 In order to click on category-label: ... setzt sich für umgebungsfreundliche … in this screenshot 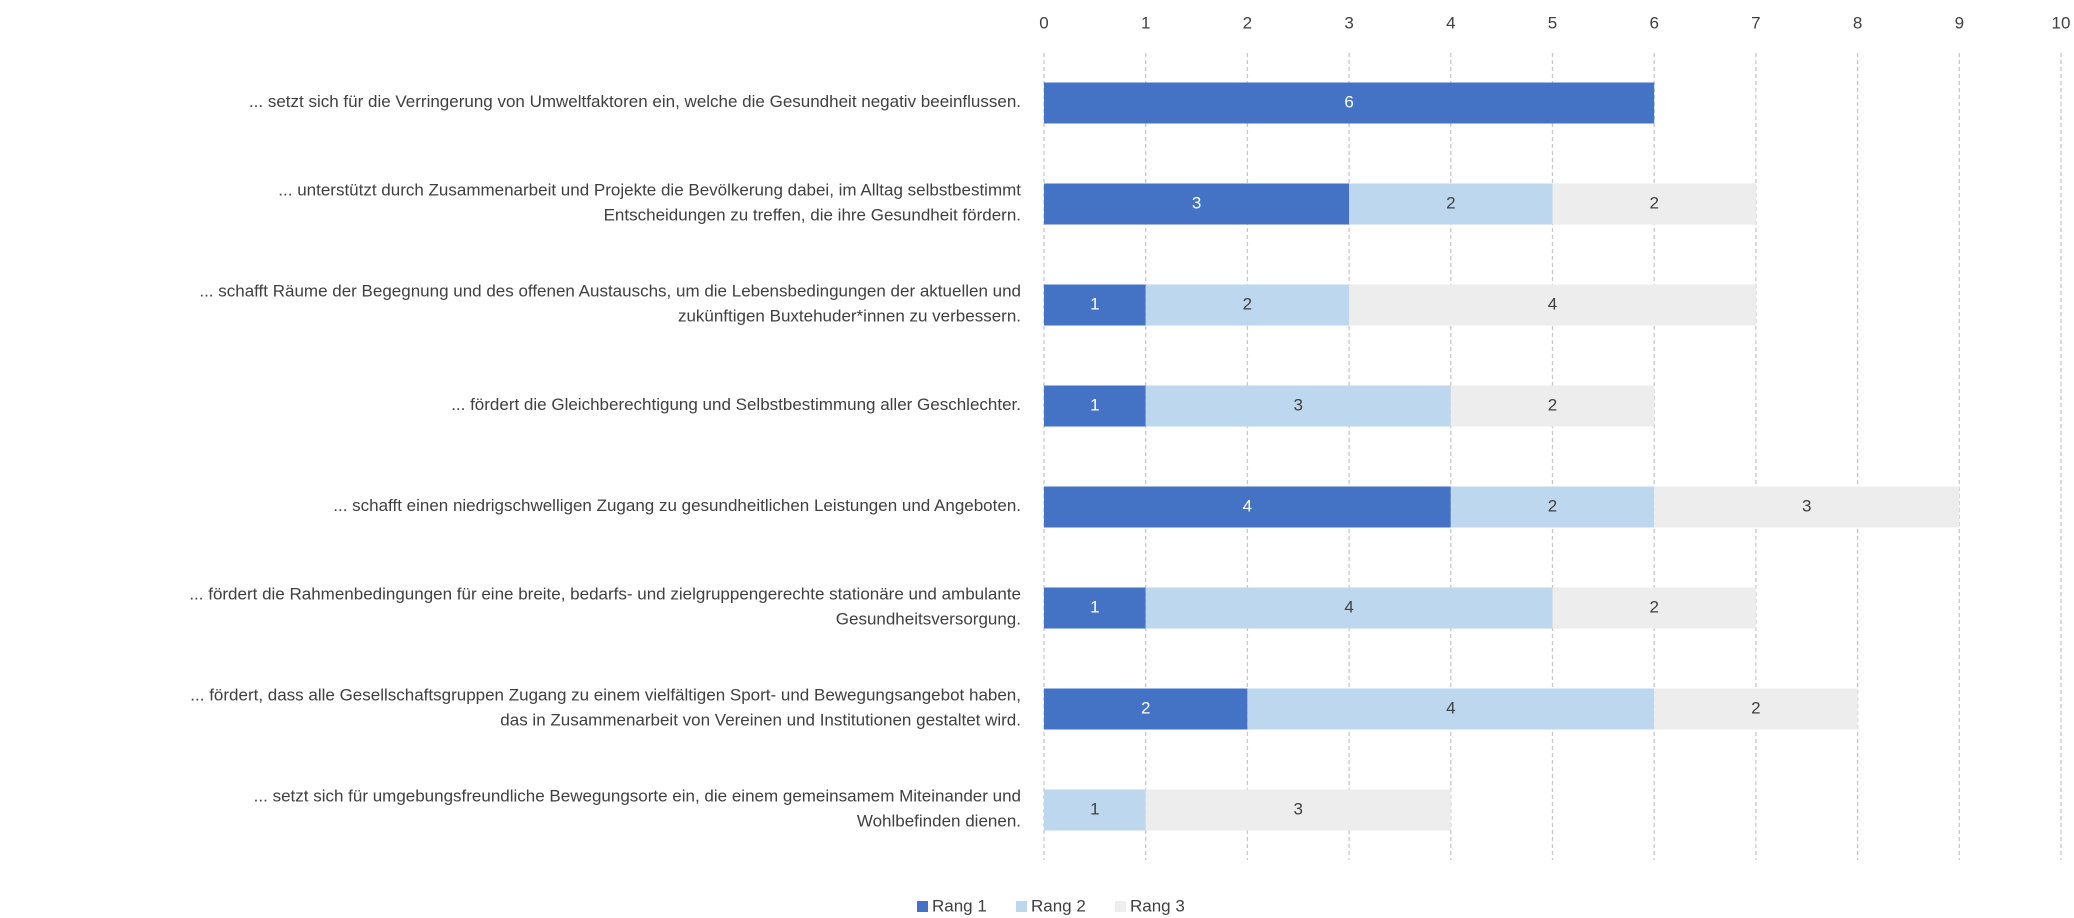, I will do `click(637, 809)`.